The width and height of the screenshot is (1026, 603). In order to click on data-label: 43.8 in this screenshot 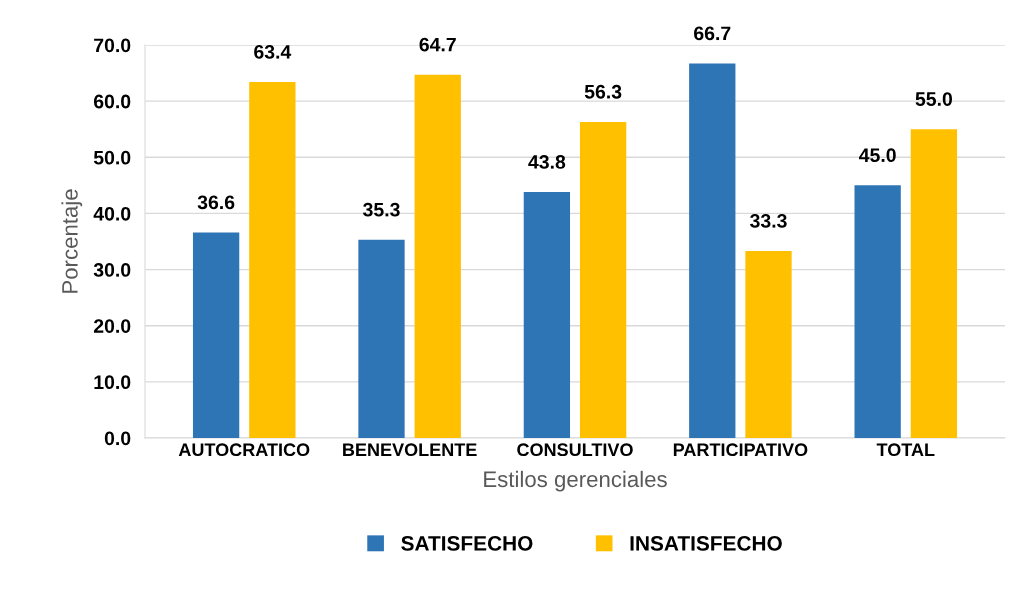, I will do `click(547, 162)`.